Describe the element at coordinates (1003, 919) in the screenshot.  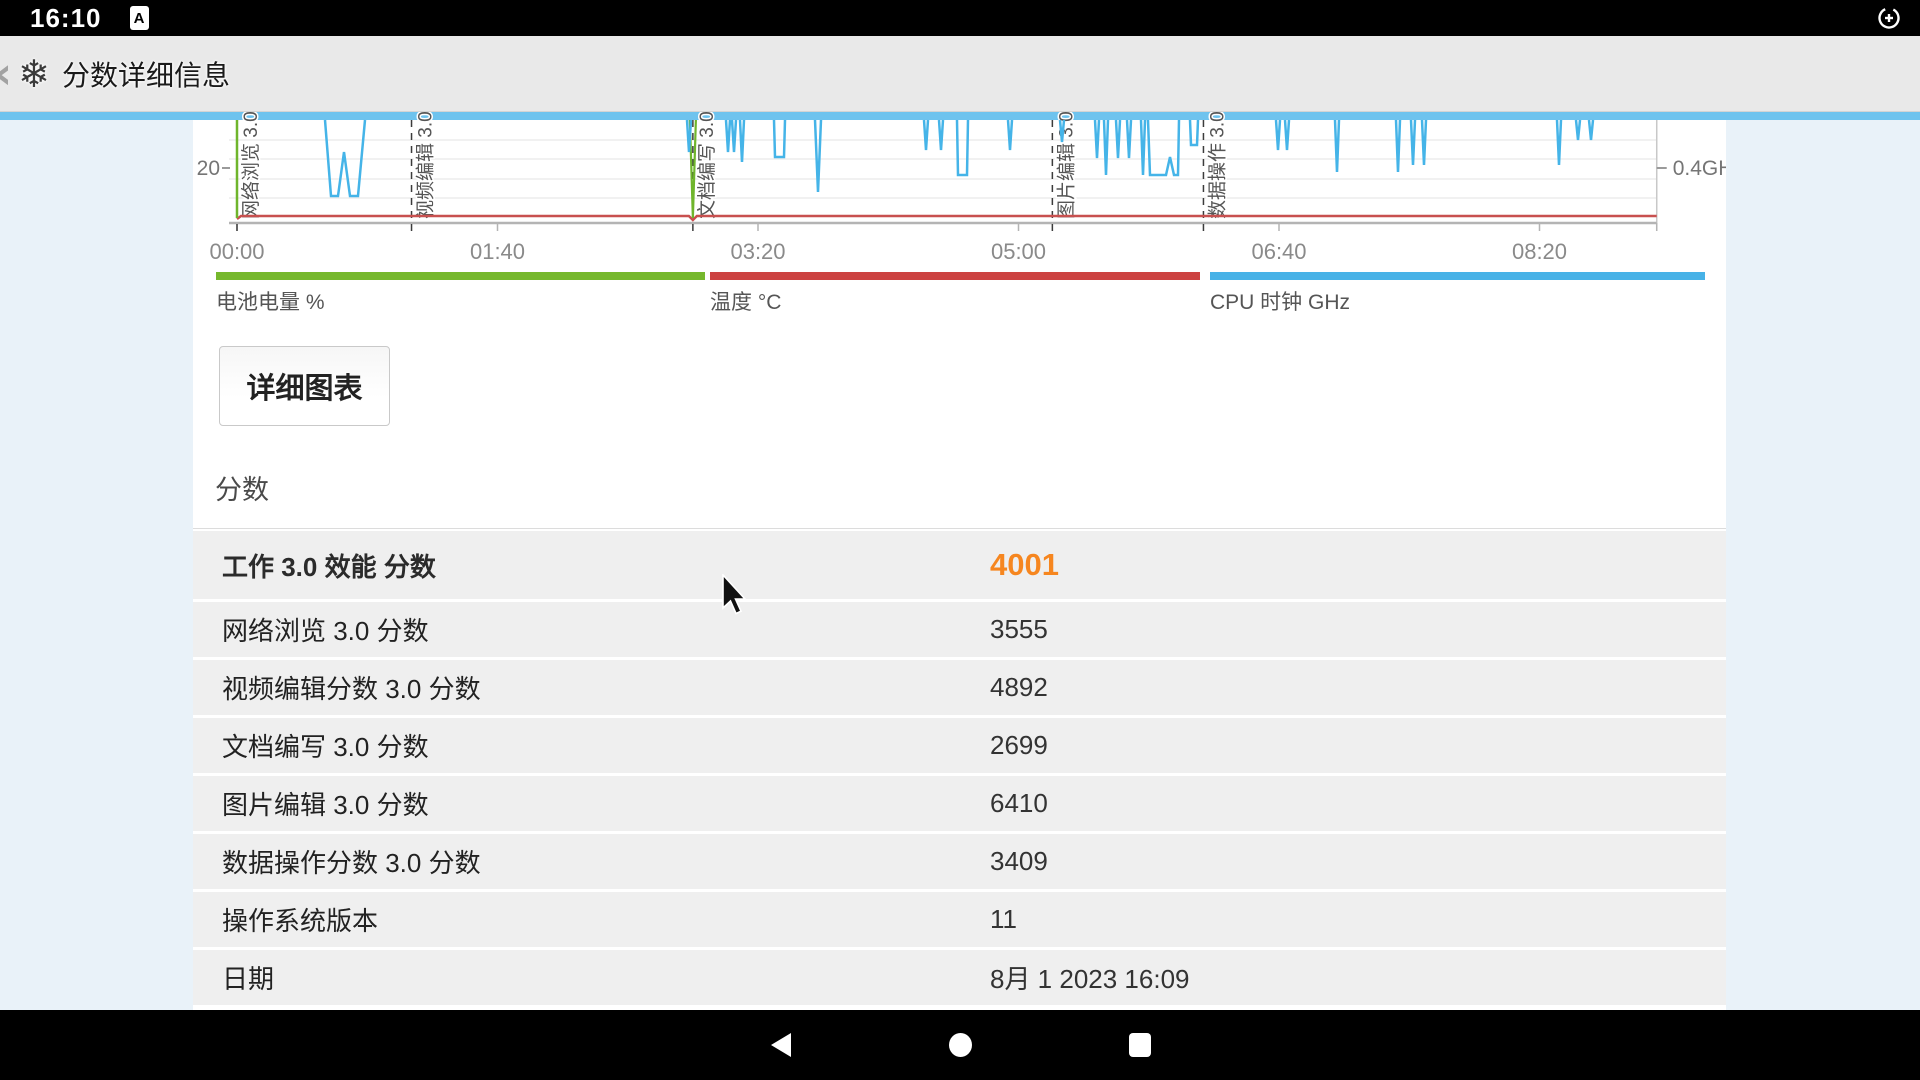
I see `score-row-value: 11` at that location.